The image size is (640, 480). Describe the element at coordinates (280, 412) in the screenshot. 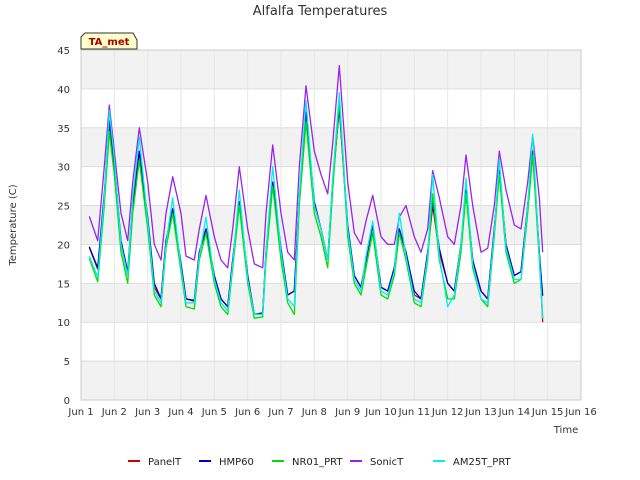

I see `x-tick-label: Jun 7` at that location.